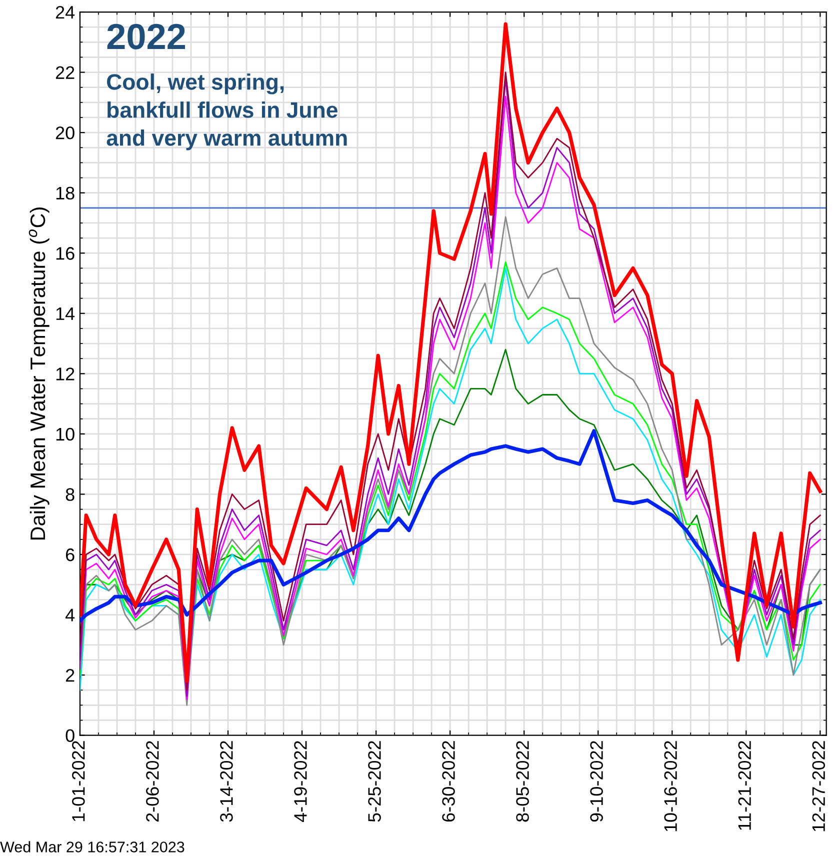  Describe the element at coordinates (522, 781) in the screenshot. I see `x-tick-label: 8-05-2022` at that location.